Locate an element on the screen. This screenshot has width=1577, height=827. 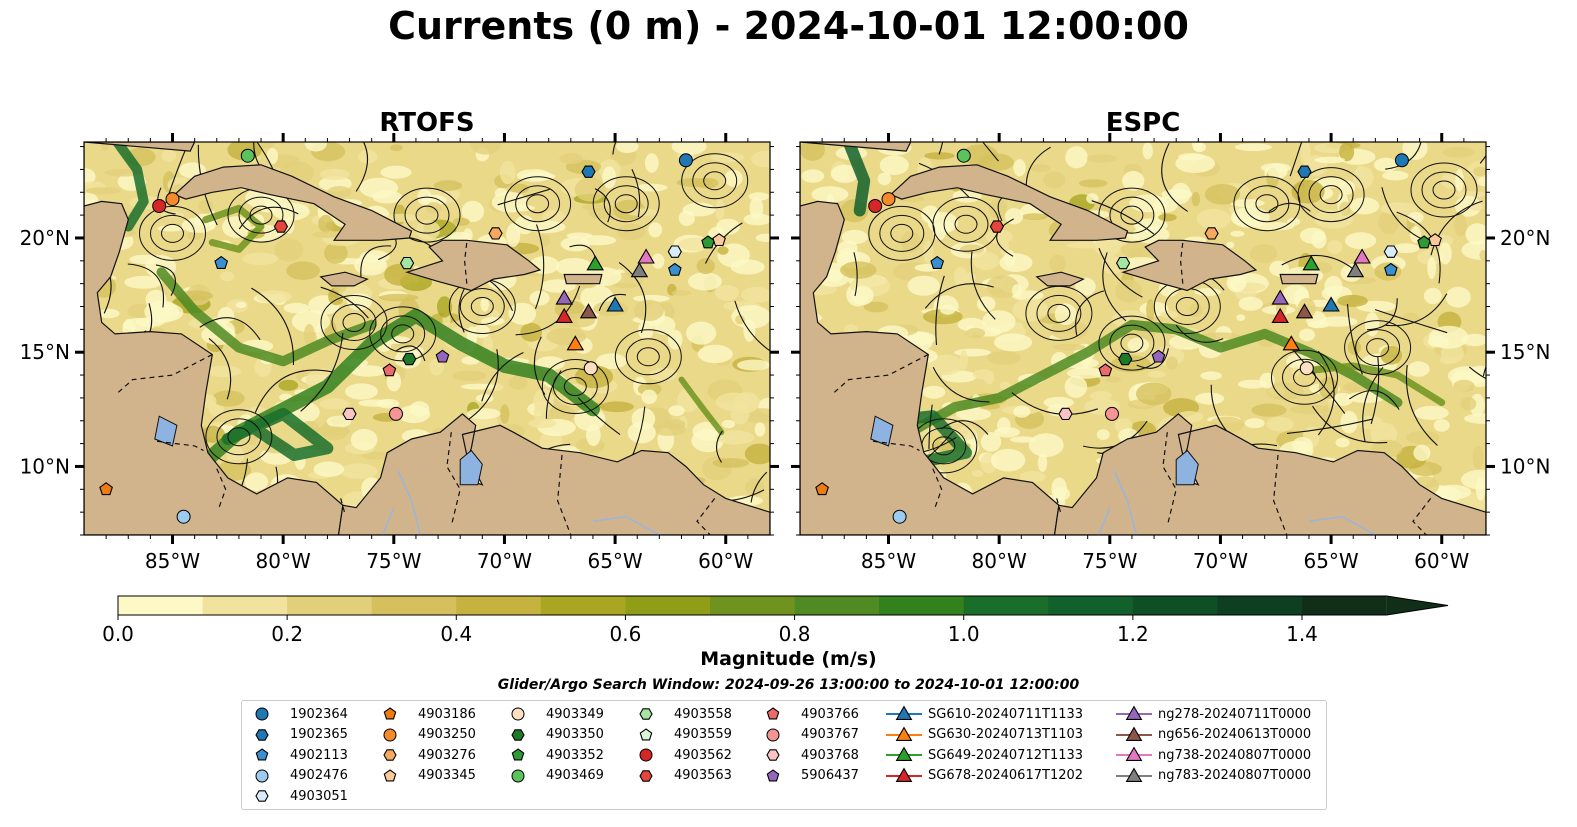
obs-4903469-marker is located at coordinates (247, 155).